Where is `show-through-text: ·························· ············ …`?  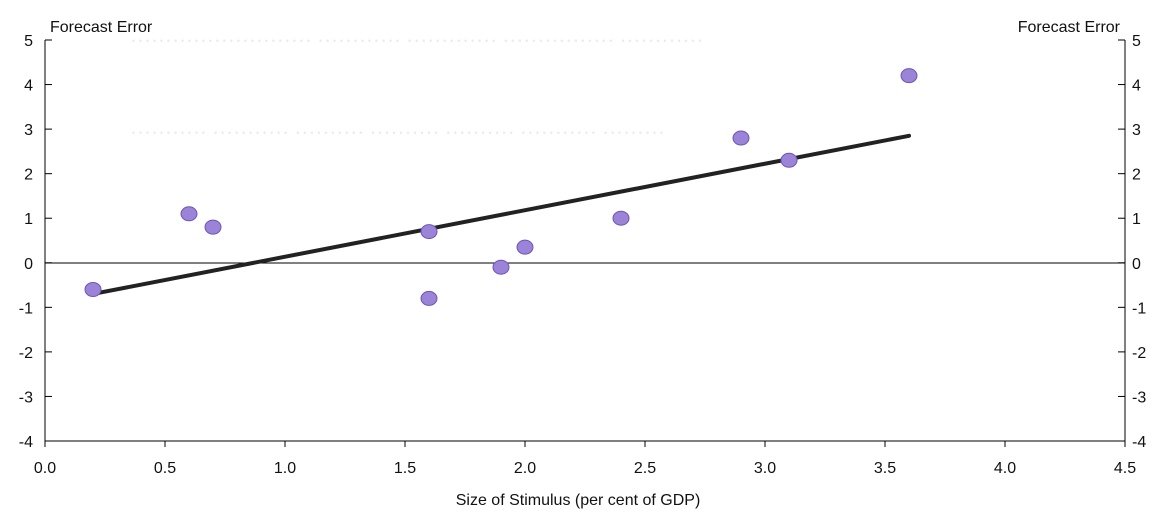 show-through-text: ·························· ············ … is located at coordinates (417, 41).